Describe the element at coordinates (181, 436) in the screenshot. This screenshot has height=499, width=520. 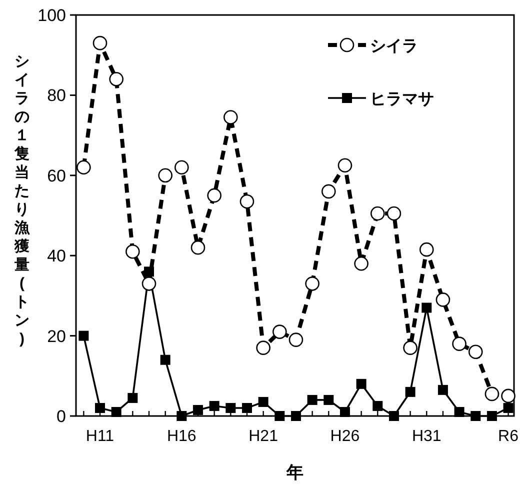
I see `x-tick-label: H16` at that location.